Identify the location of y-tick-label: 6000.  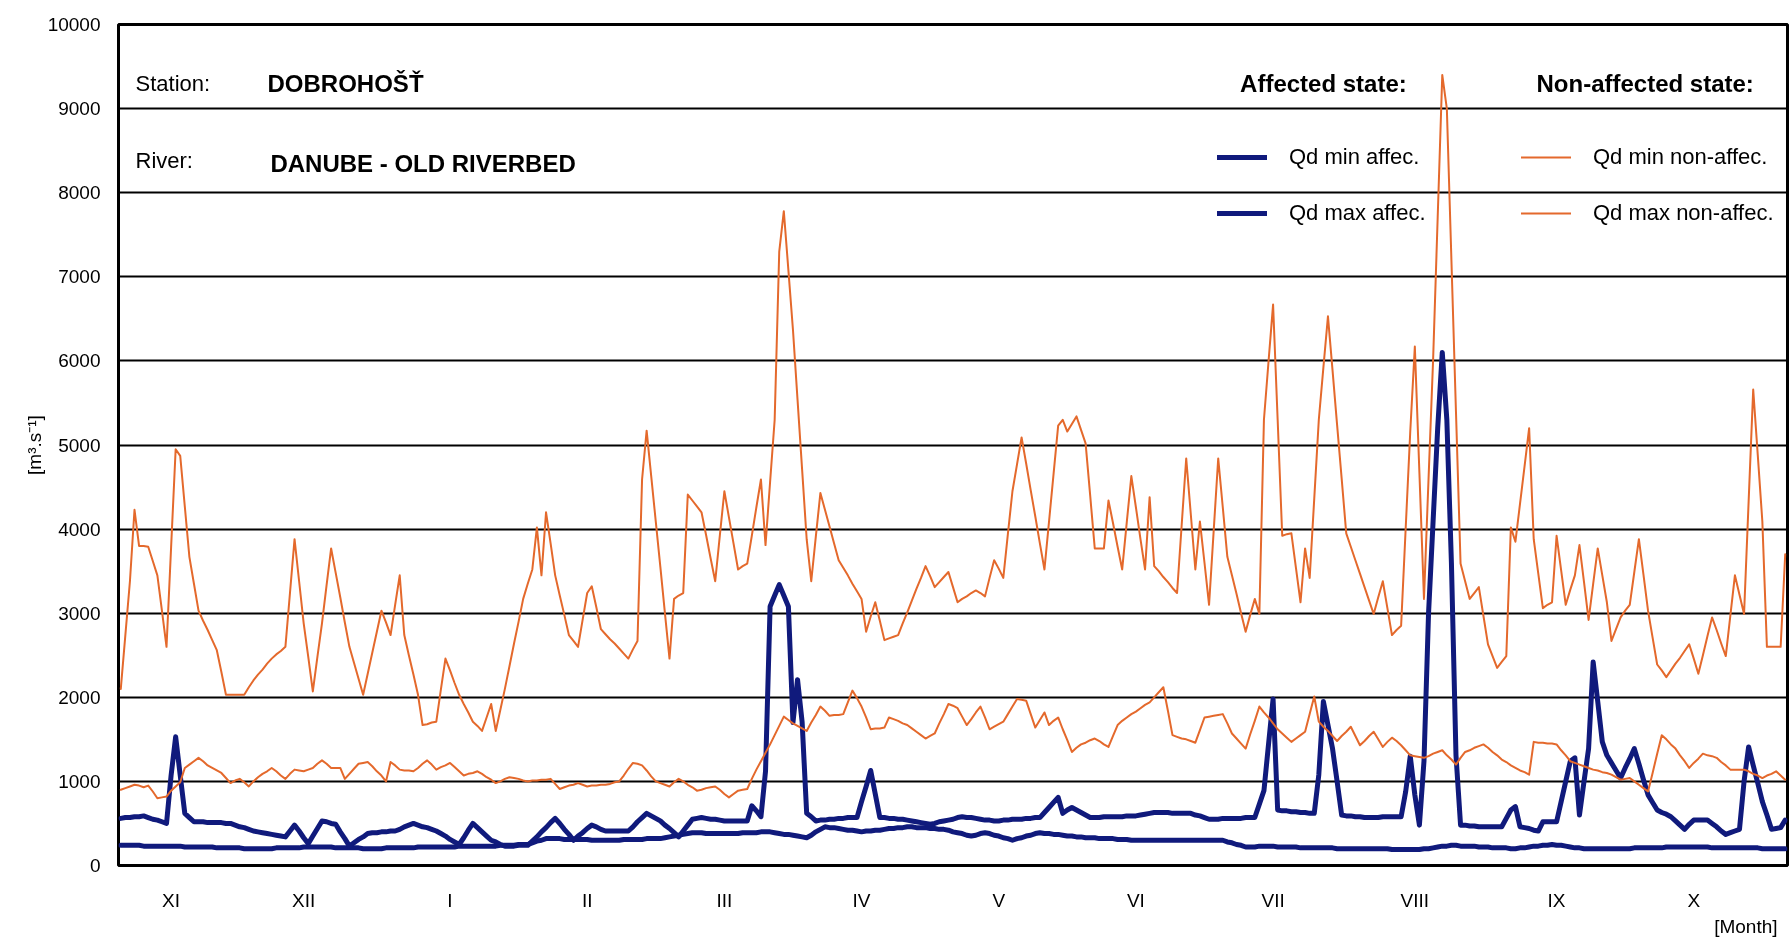
(79, 361).